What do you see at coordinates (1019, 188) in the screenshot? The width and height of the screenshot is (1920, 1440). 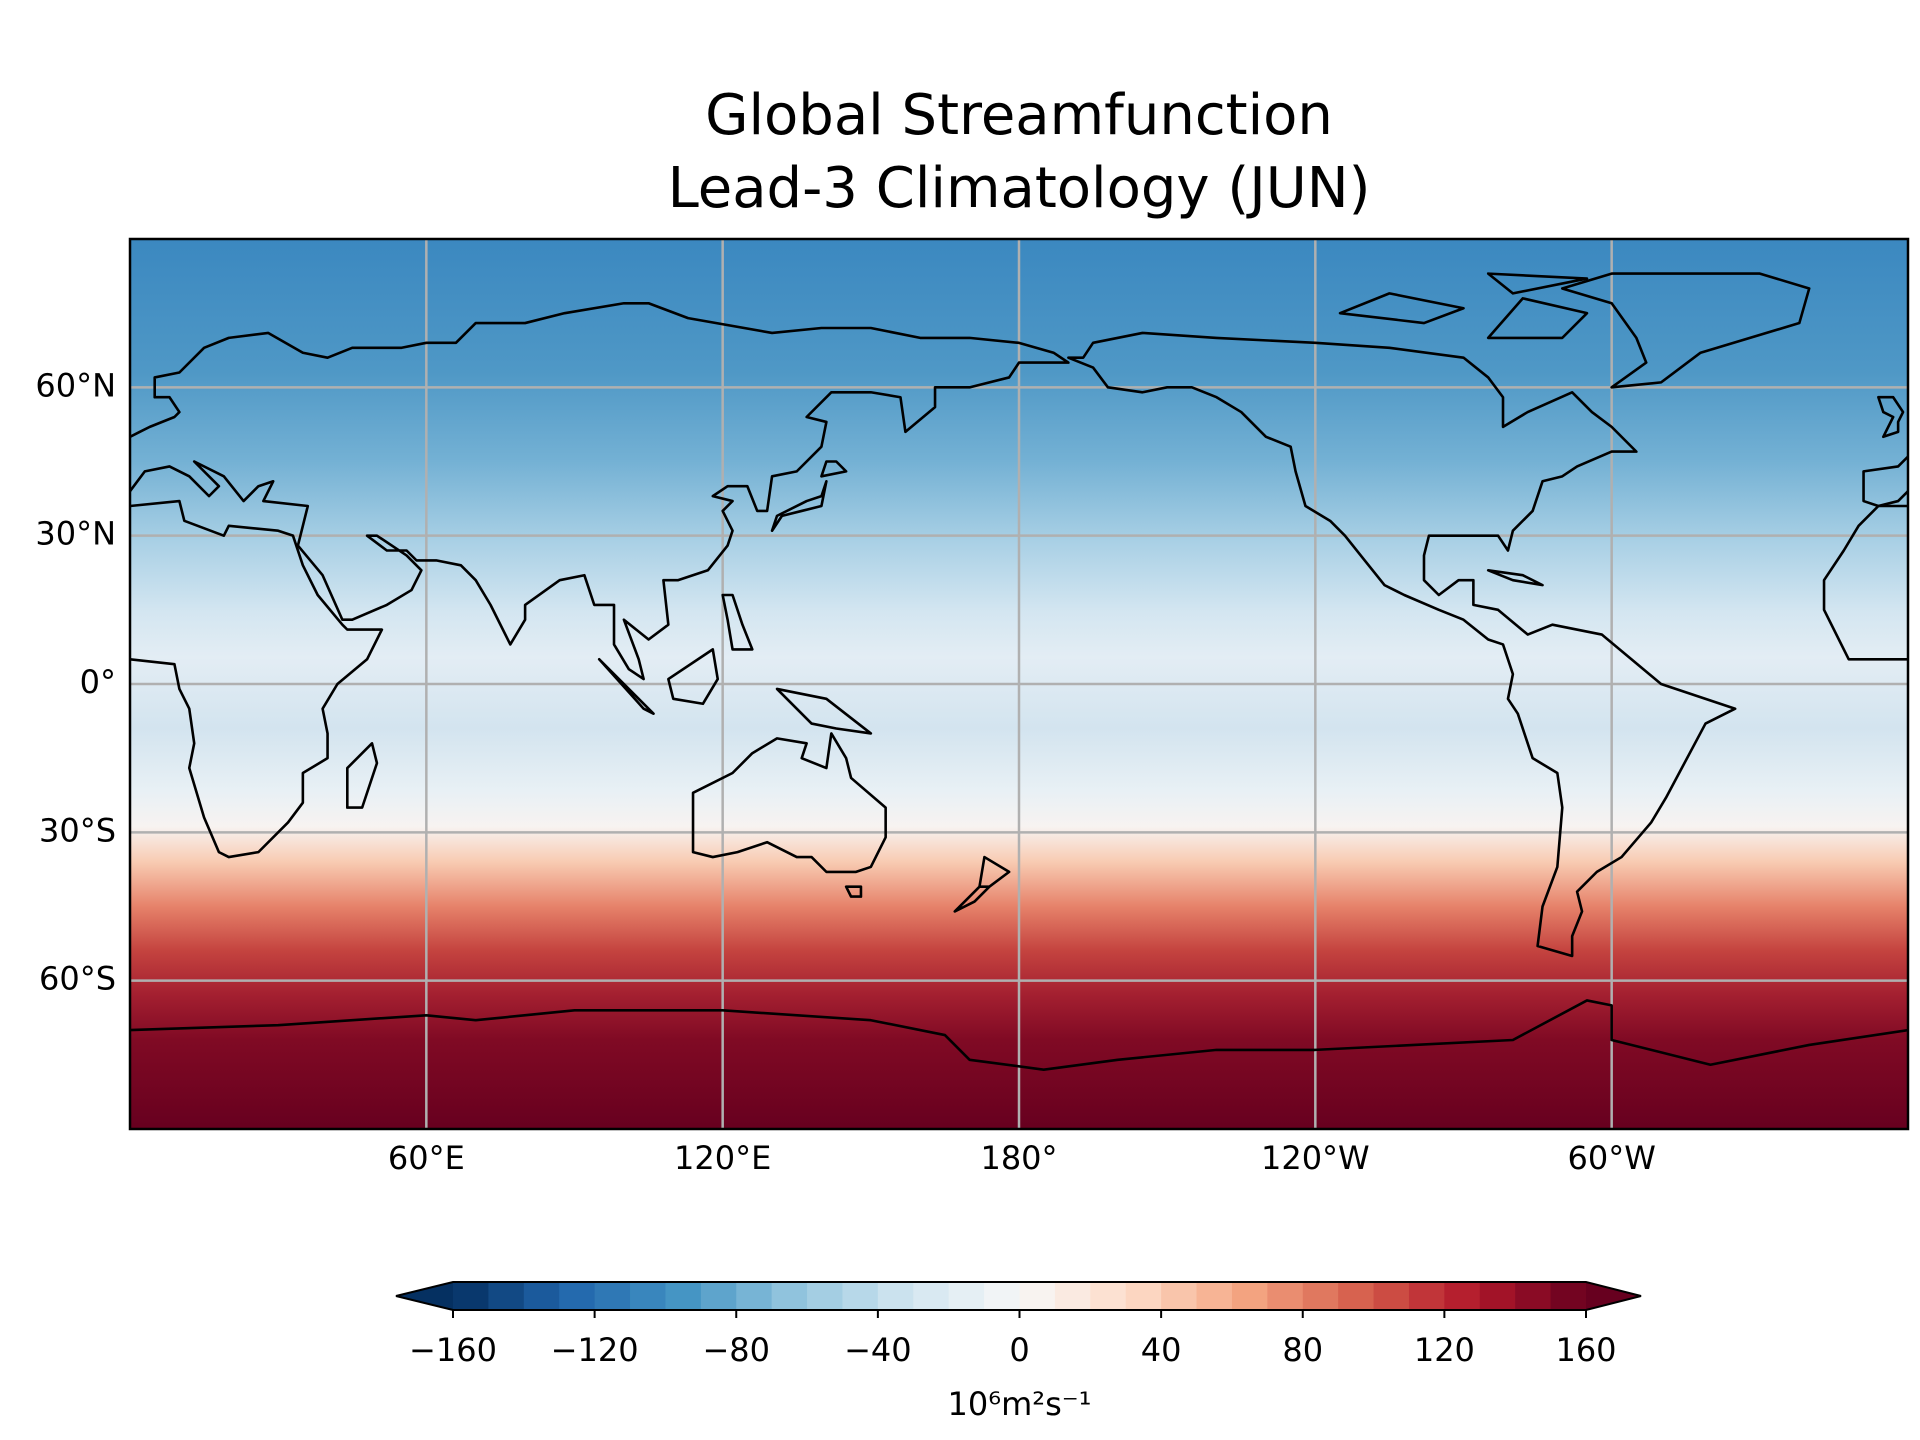 I see `title-line: Lead-3 Climatology (JUN)` at bounding box center [1019, 188].